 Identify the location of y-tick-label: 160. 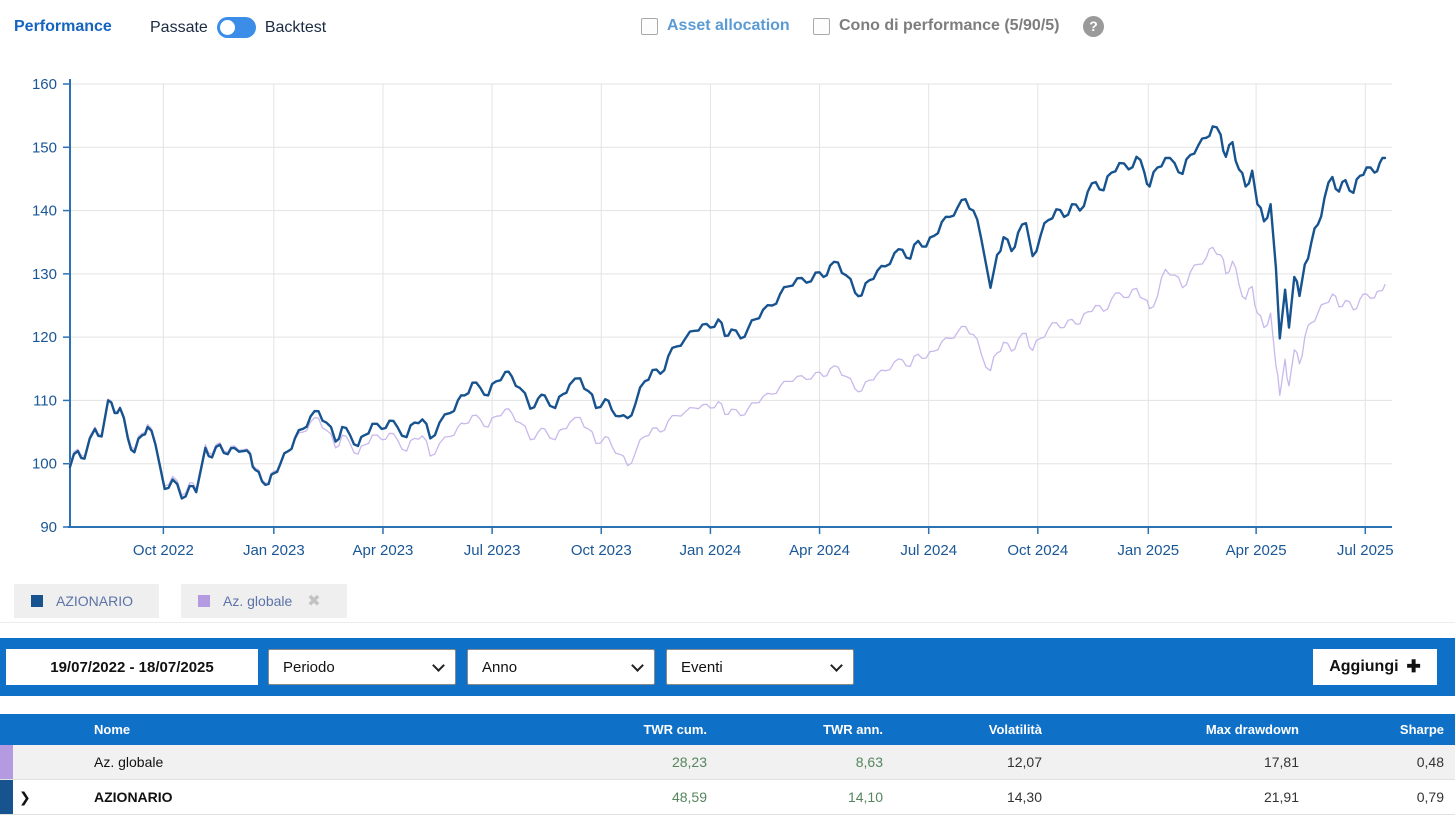
(44, 84).